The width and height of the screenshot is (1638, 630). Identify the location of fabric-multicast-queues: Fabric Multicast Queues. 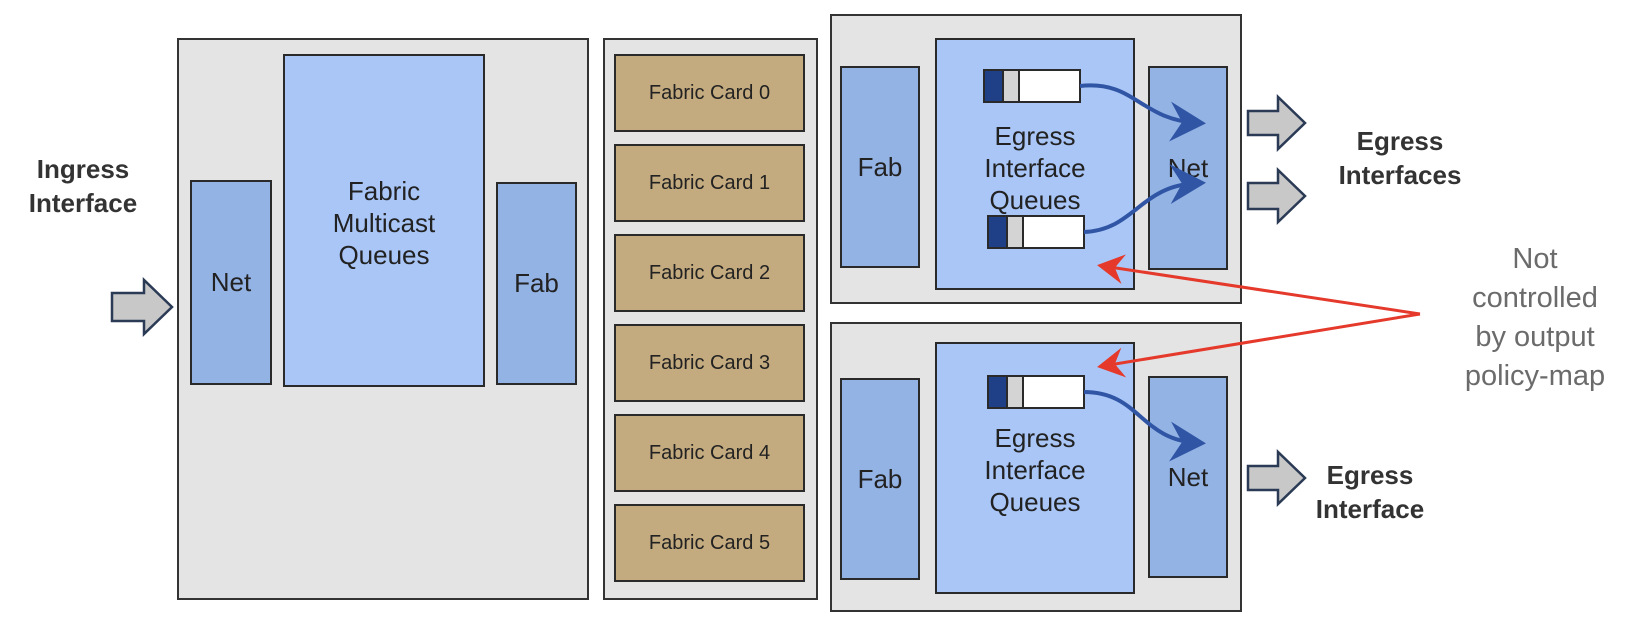
(384, 220).